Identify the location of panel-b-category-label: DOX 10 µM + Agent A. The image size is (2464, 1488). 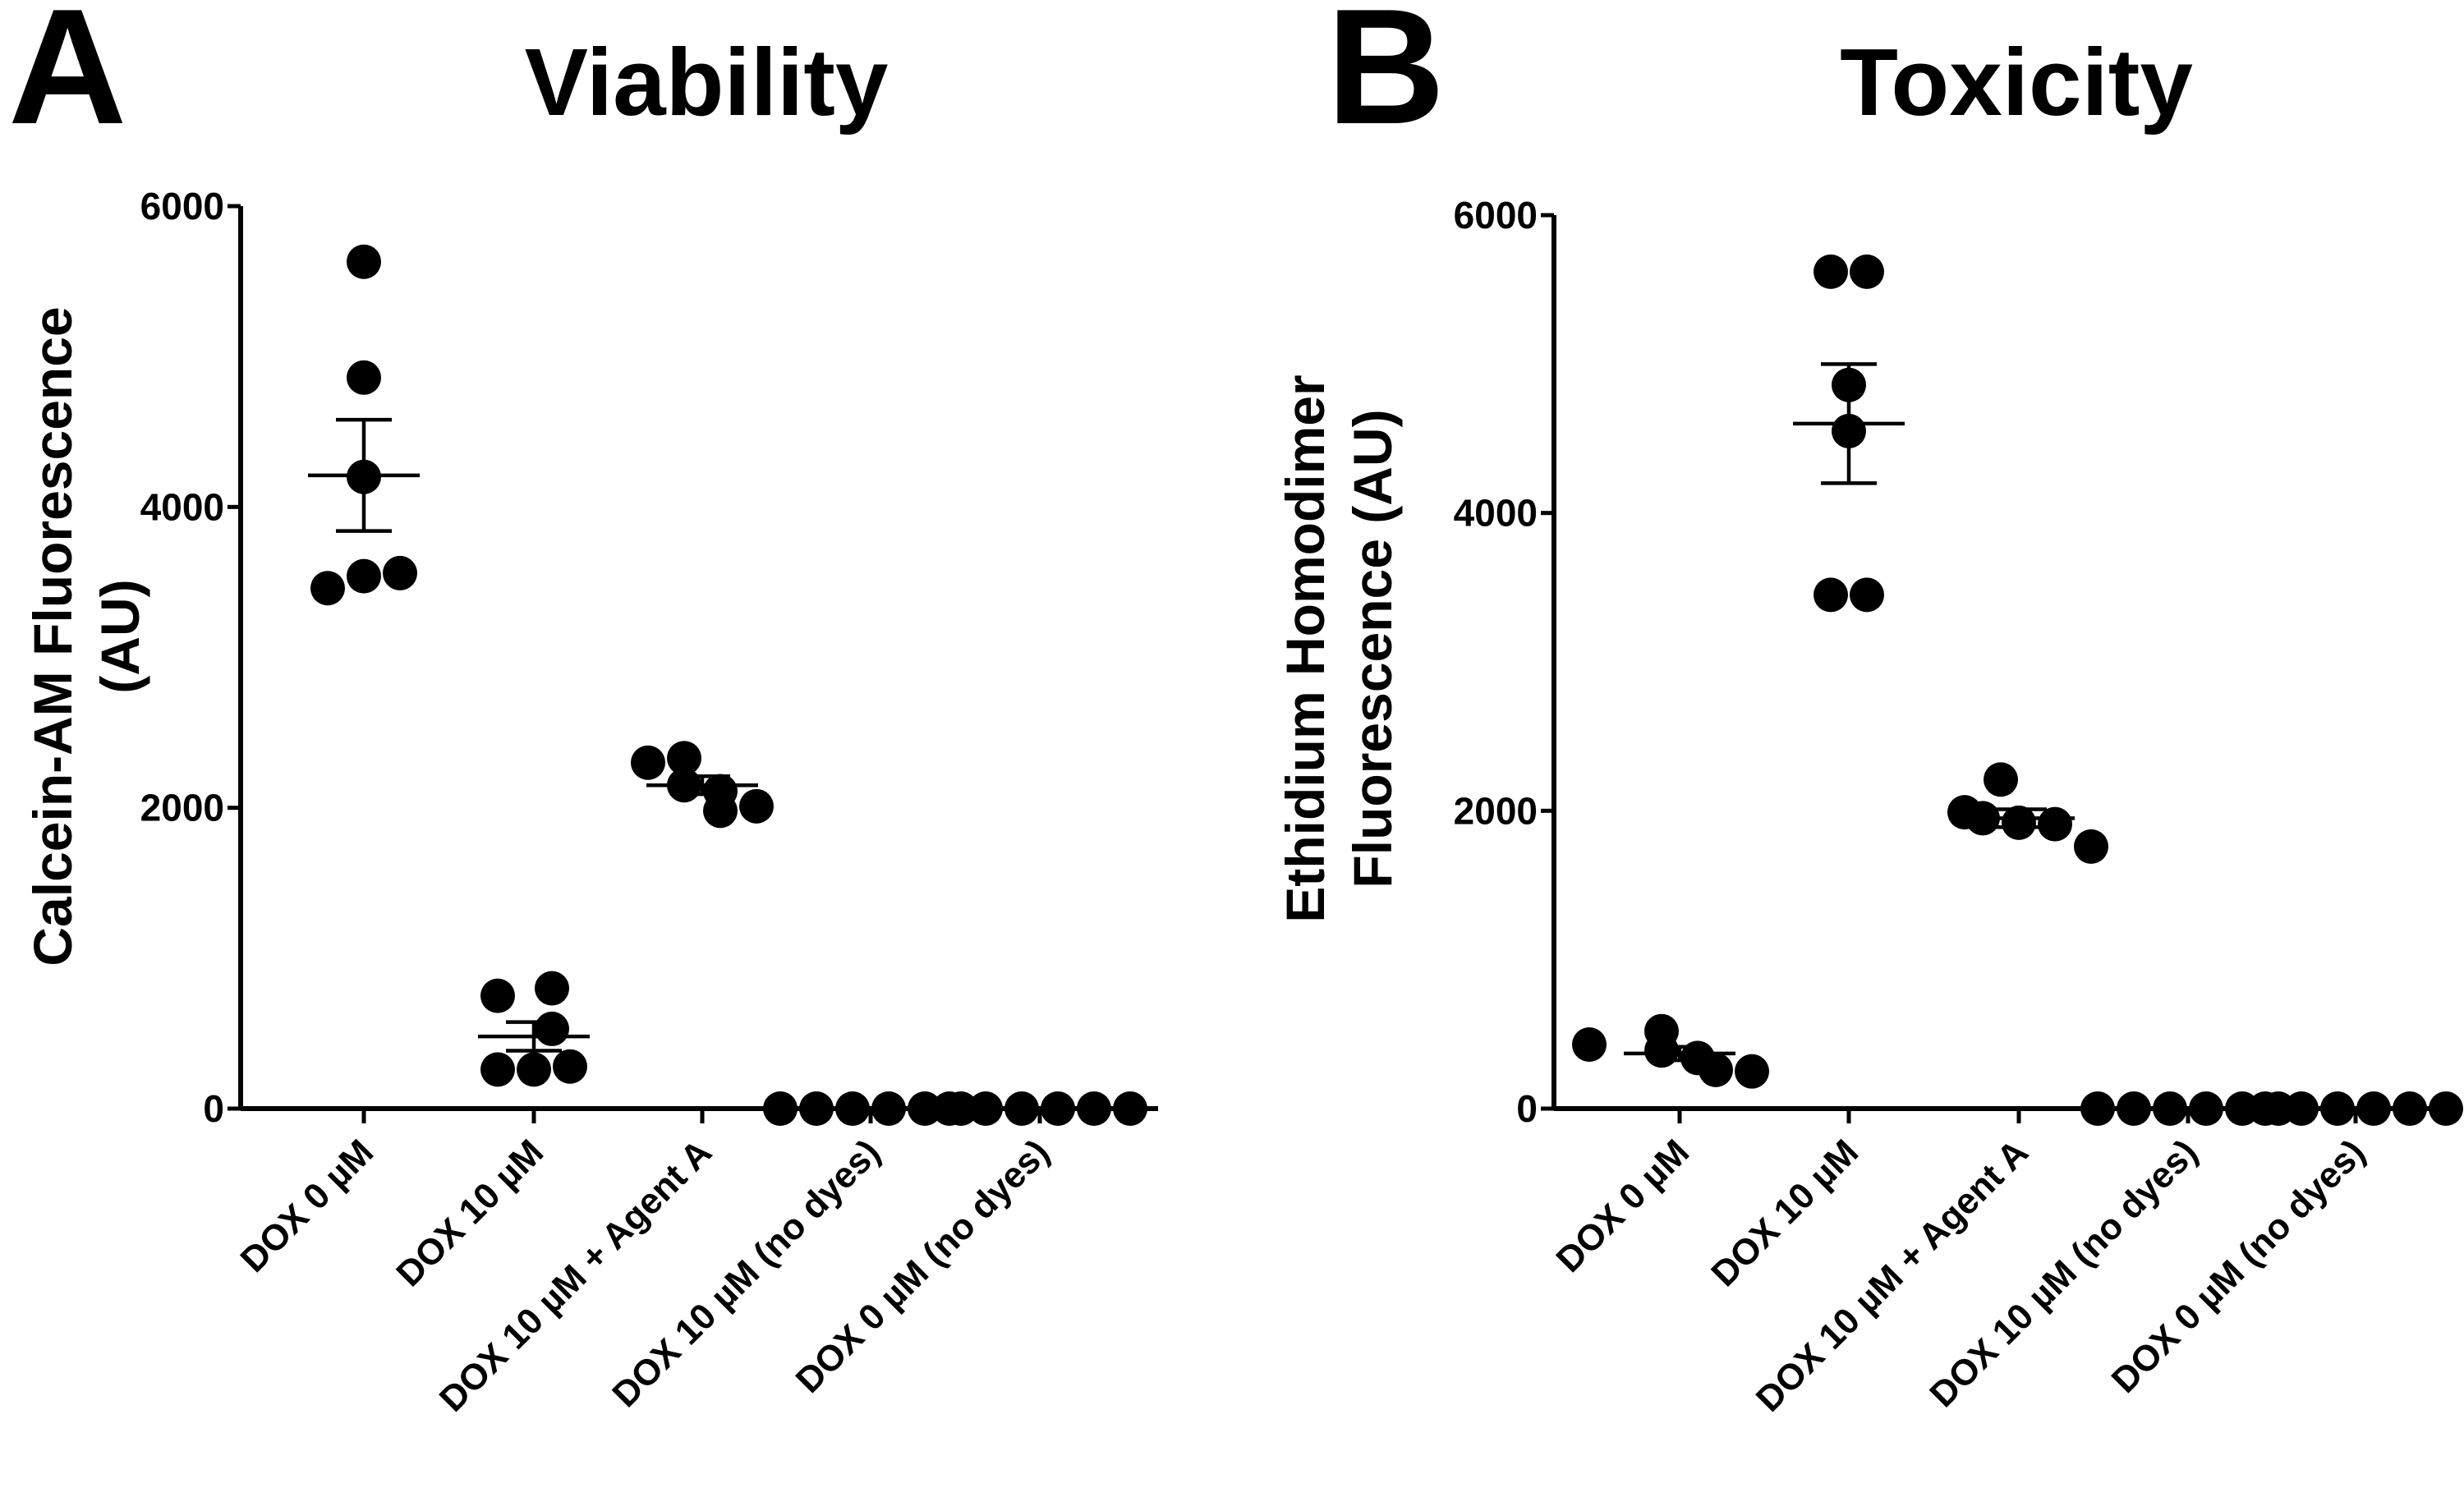
(1892, 1275).